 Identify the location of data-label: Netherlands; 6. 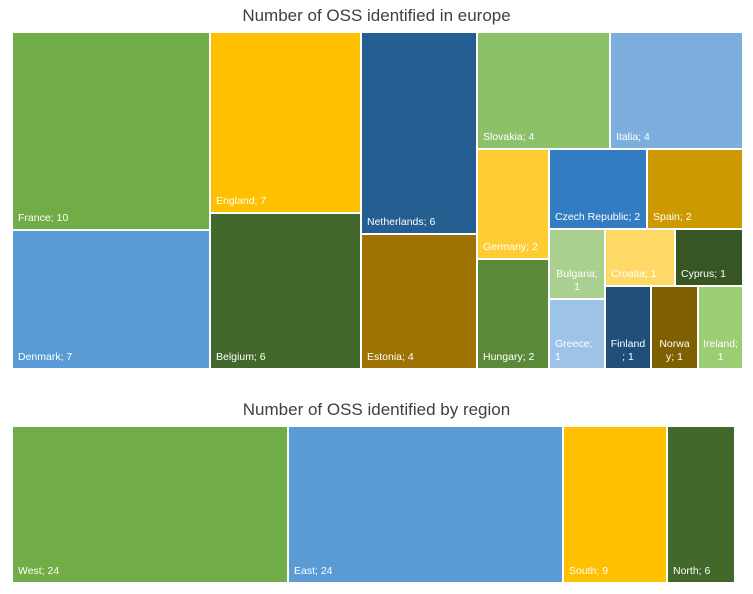
(401, 222).